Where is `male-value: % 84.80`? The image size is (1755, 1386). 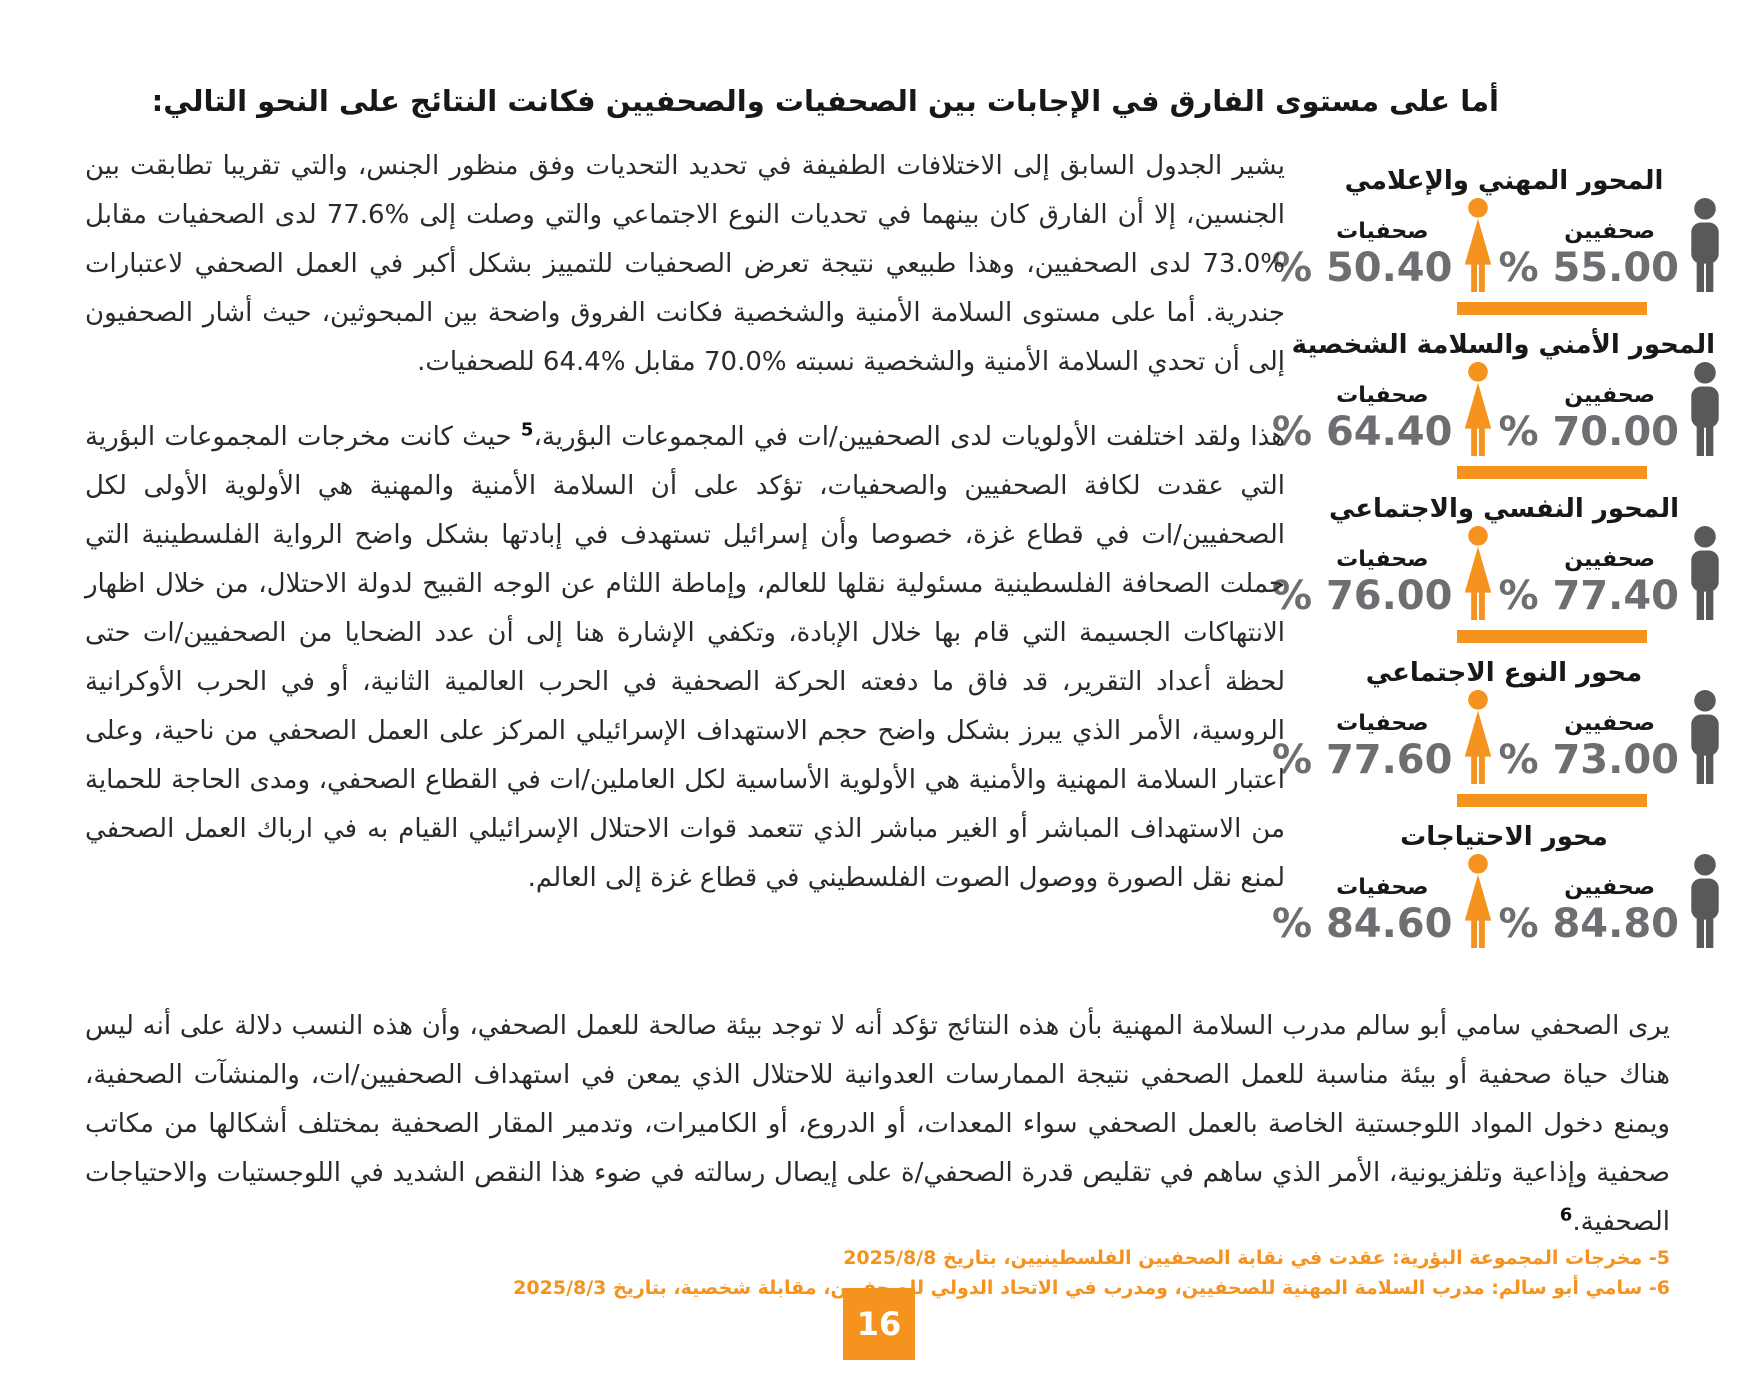 male-value: % 84.80 is located at coordinates (1588, 924).